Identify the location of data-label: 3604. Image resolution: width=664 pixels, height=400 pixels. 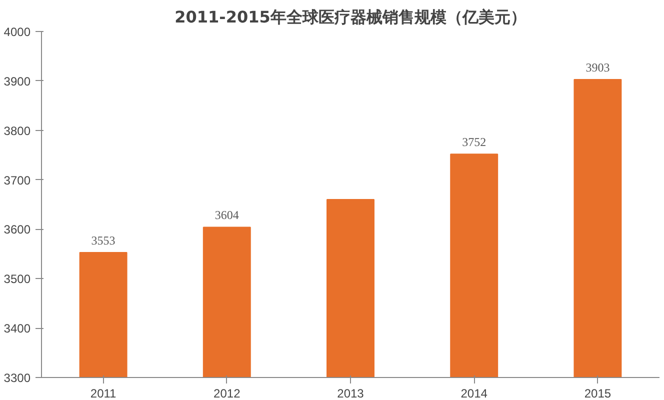
(226, 215).